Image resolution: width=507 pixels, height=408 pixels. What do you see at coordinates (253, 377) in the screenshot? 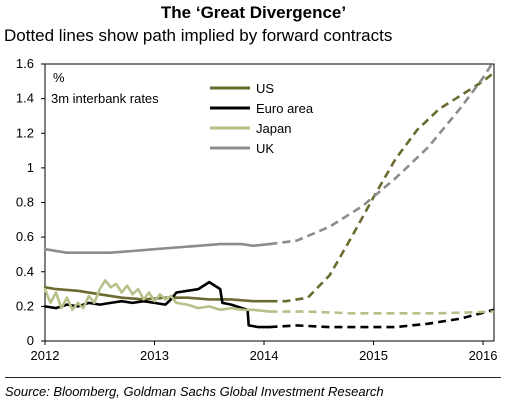
I see `source-divider` at bounding box center [253, 377].